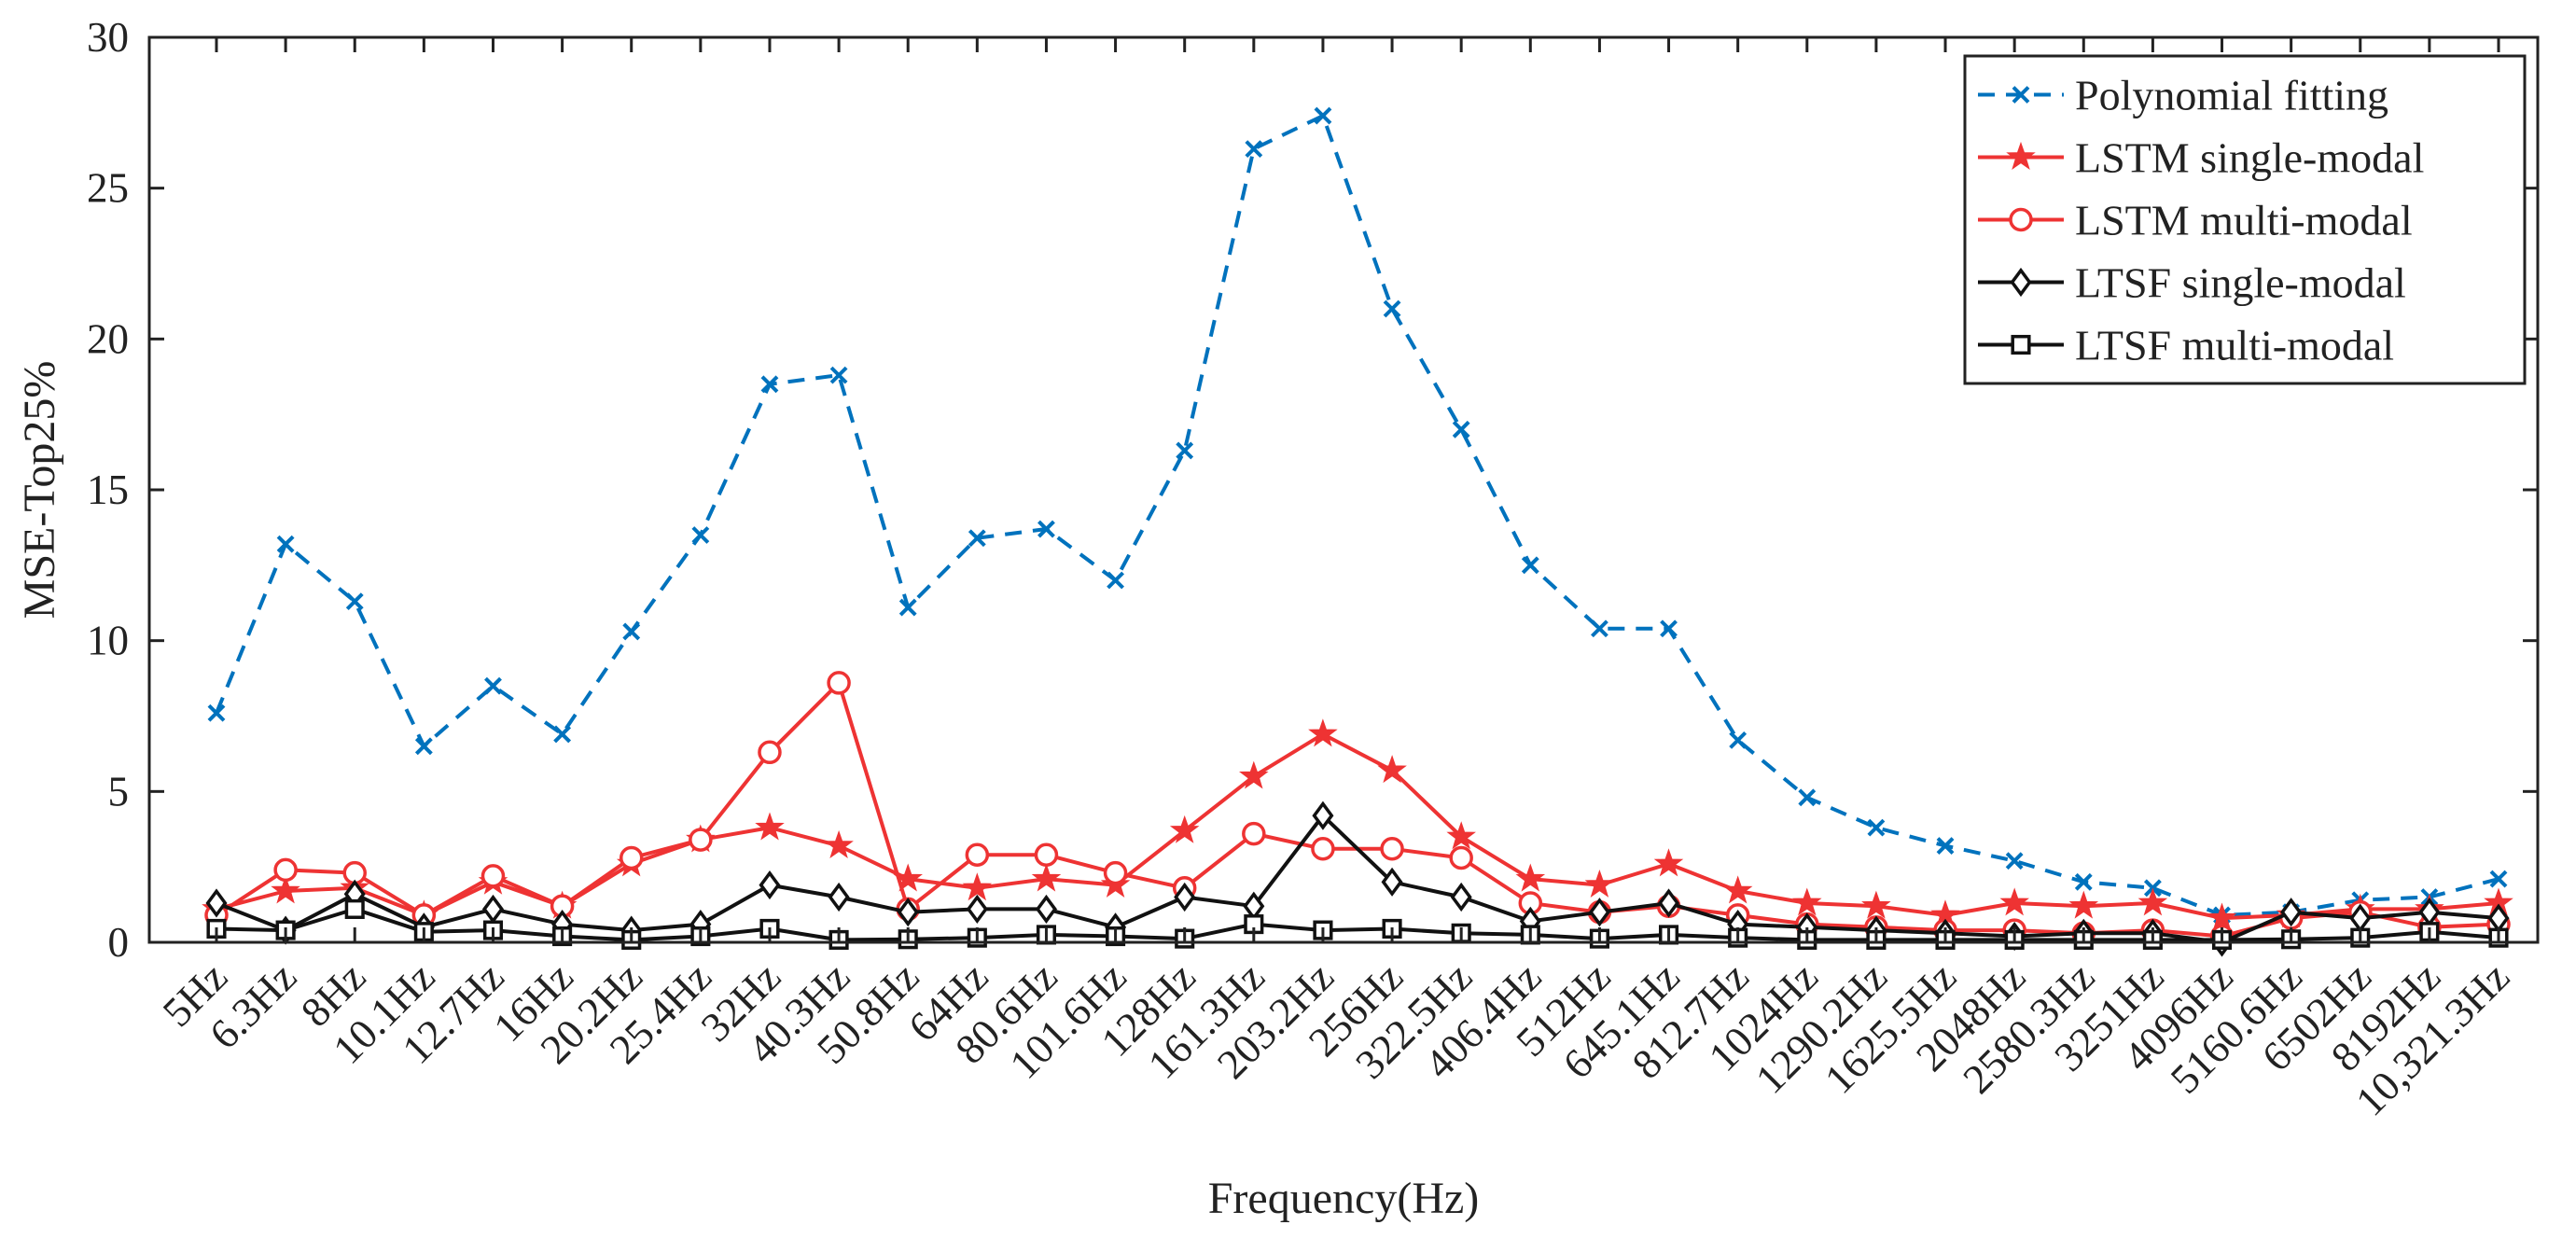 The image size is (2576, 1239). I want to click on legend-label: LSTM single-modal, so click(2249, 158).